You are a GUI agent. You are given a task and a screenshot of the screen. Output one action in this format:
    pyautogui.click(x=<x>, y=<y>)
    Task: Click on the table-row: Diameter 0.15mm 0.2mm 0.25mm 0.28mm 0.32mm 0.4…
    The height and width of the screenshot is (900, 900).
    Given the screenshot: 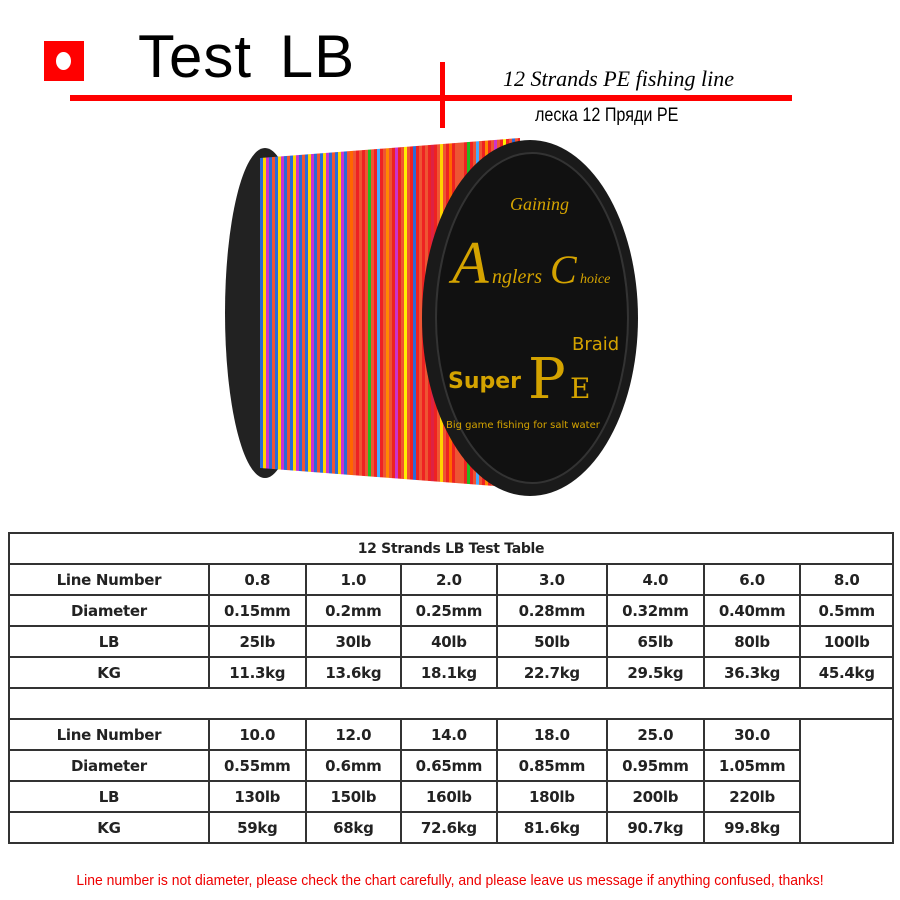 What is the action you would take?
    pyautogui.click(x=451, y=610)
    